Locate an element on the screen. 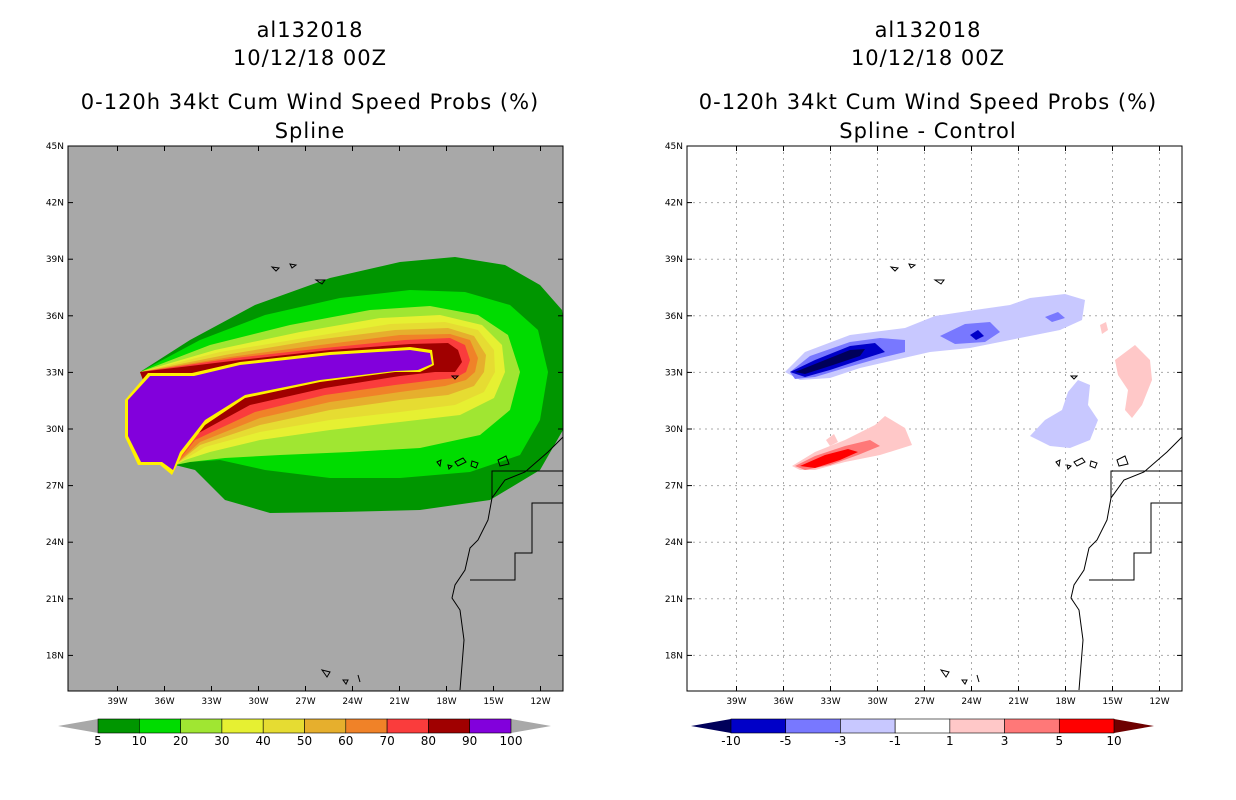 This screenshot has width=1236, height=800. diff-pos5 is located at coordinates (829, 458).